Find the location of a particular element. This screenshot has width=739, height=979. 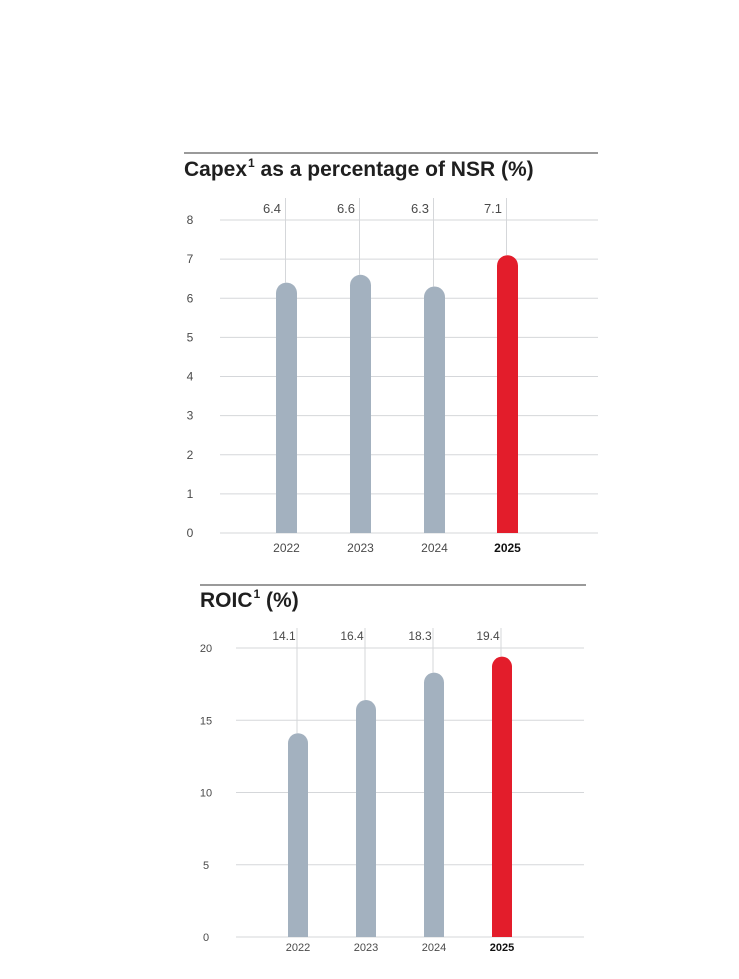

value-label: 19.4 is located at coordinates (488, 636).